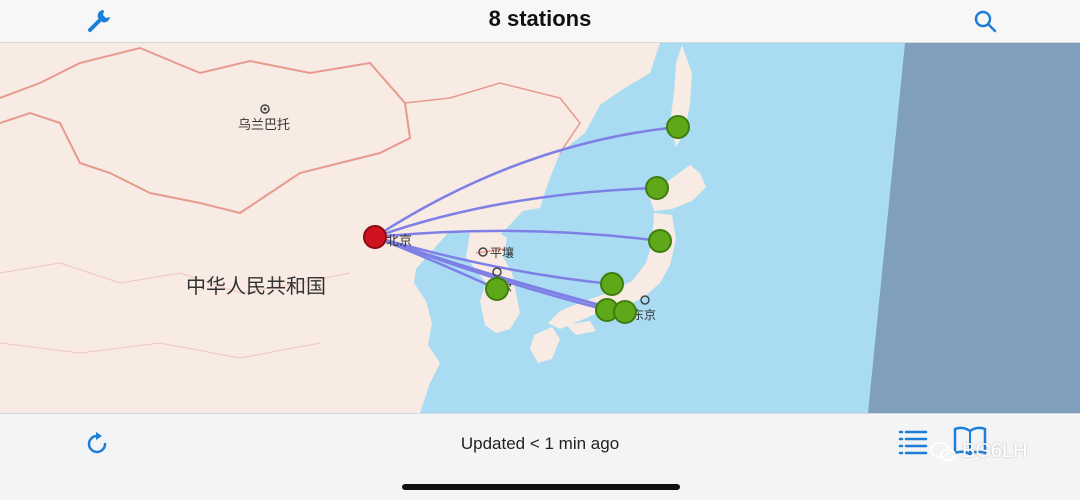 This screenshot has width=1080, height=500. I want to click on map-label-beijing: 北京, so click(399, 241).